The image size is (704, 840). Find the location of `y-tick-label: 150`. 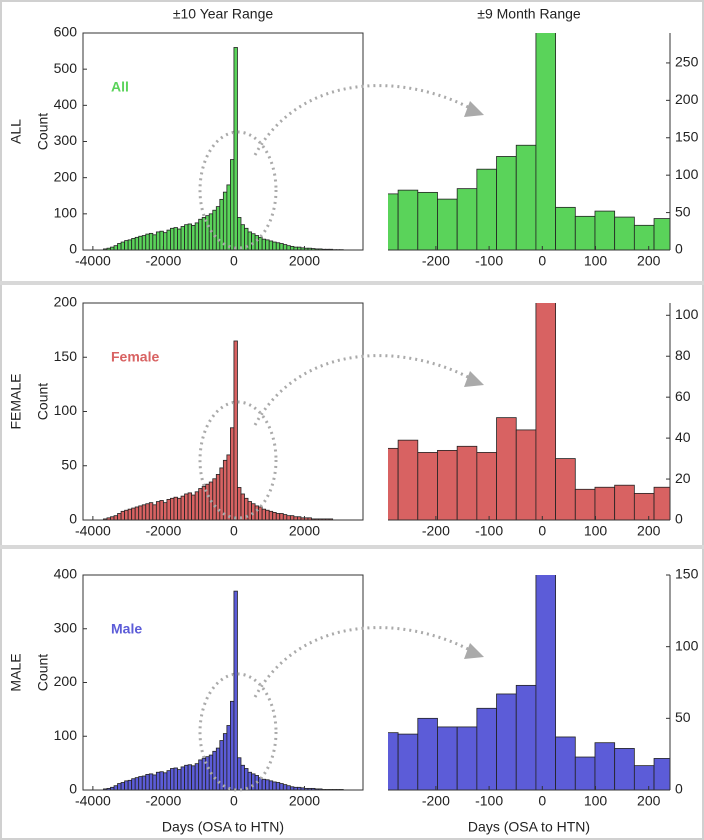

y-tick-label: 150 is located at coordinates (66, 356).